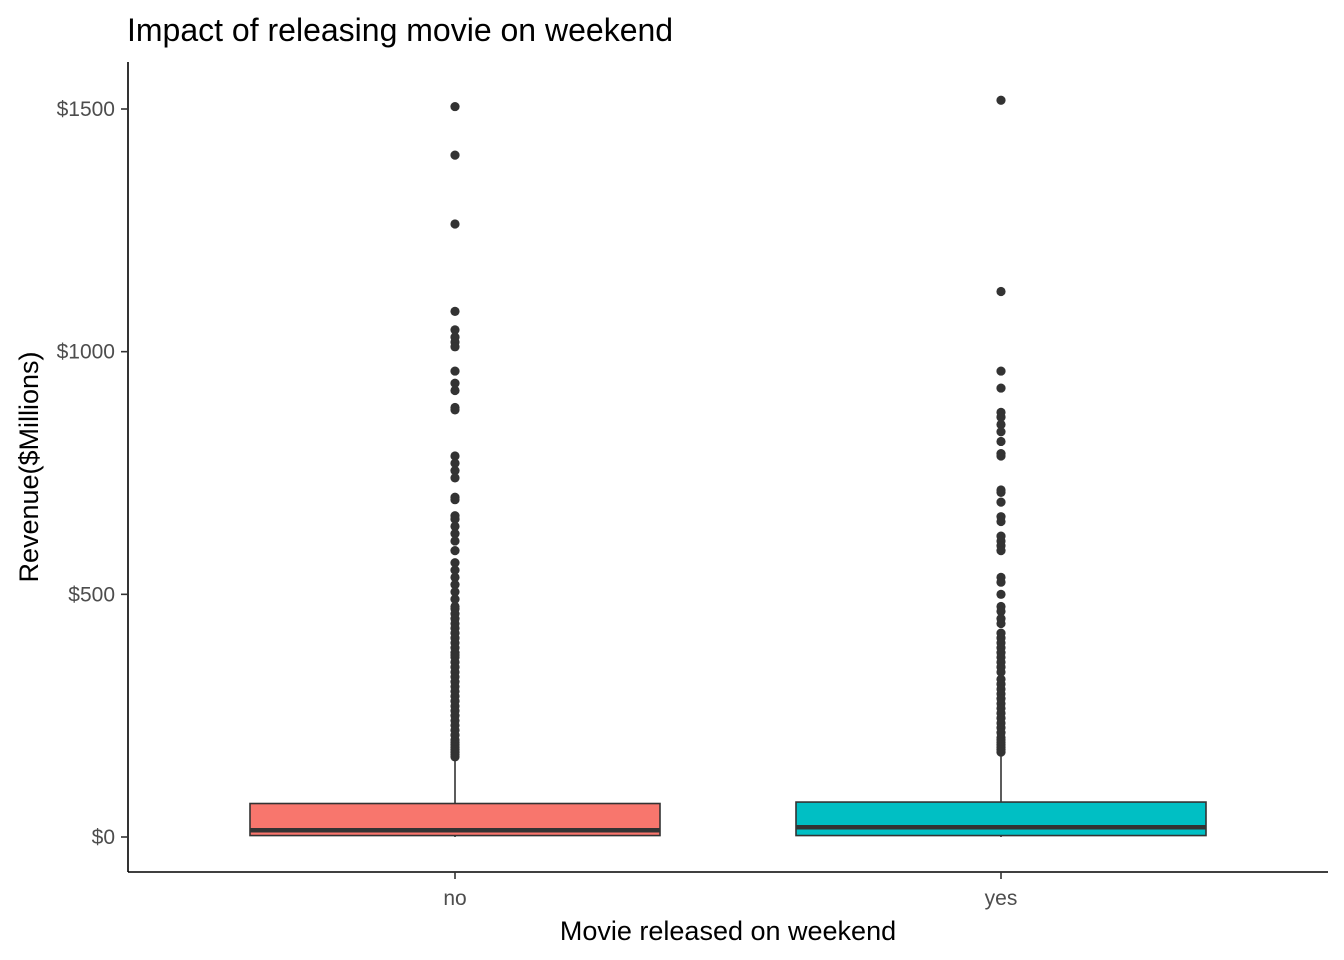 The height and width of the screenshot is (960, 1344). Describe the element at coordinates (86, 109) in the screenshot. I see `y-tick-label: $1500` at that location.